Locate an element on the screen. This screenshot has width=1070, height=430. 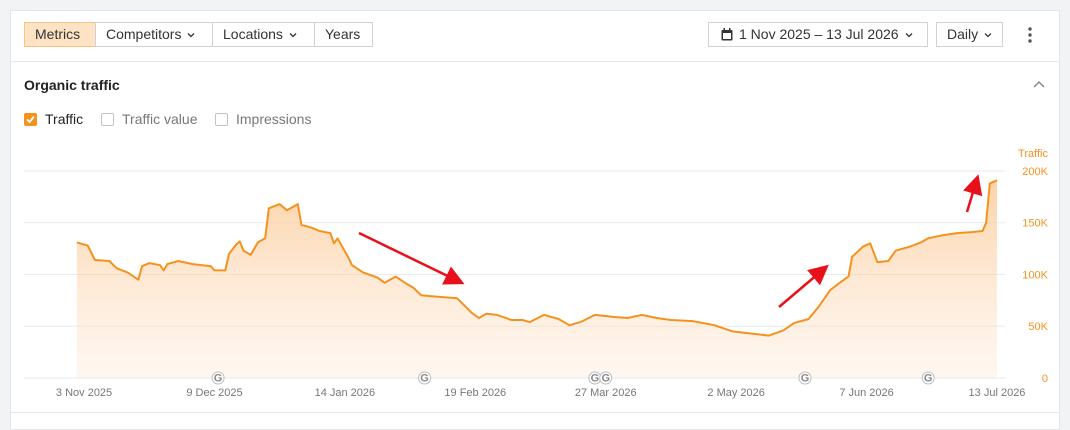
tab: Years is located at coordinates (343, 34).